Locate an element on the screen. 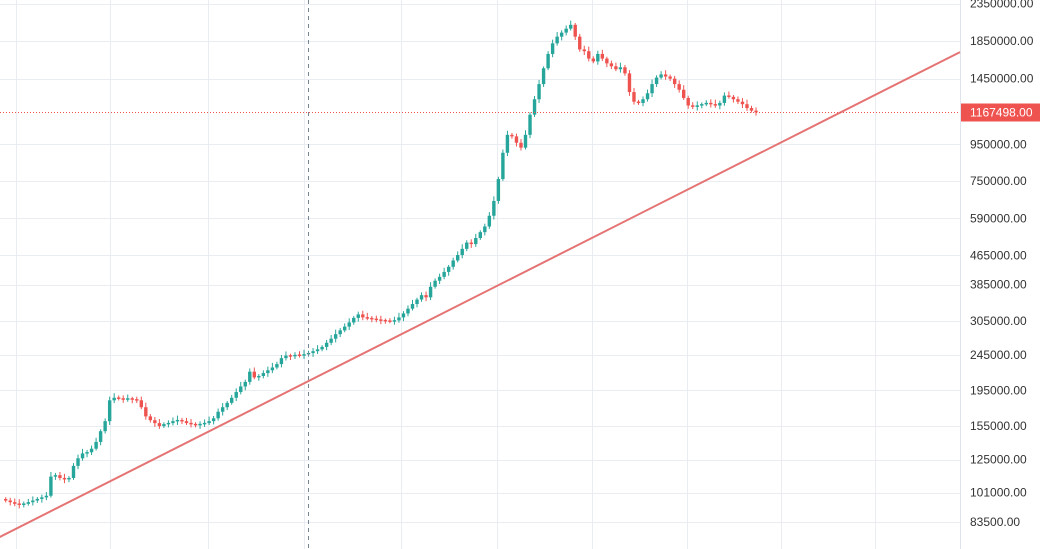 This screenshot has height=549, width=1040. y-tick-label: 125000.00 is located at coordinates (998, 460).